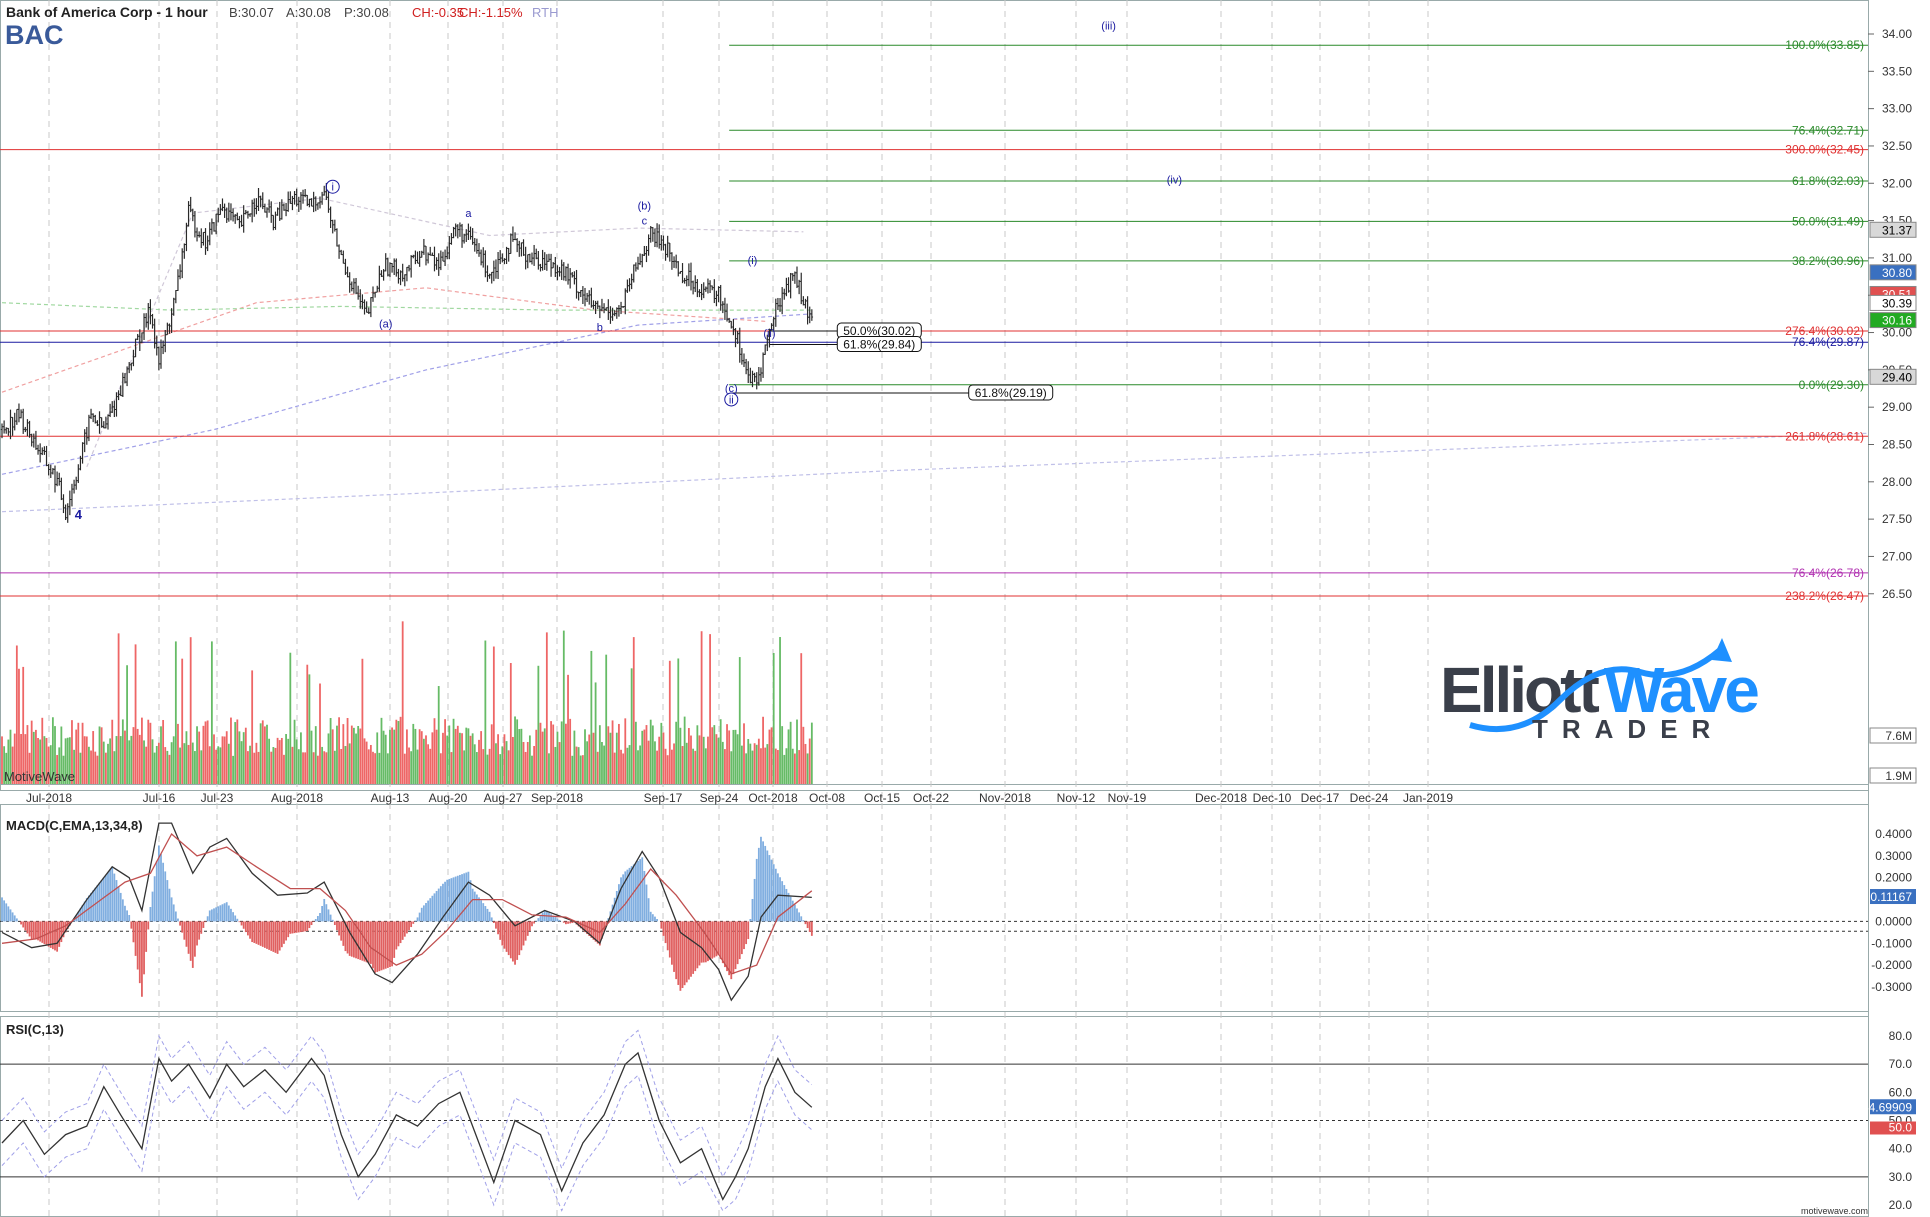 The image size is (1930, 1217). What do you see at coordinates (1628, 729) in the screenshot?
I see `logo-subtitle: TRADER` at bounding box center [1628, 729].